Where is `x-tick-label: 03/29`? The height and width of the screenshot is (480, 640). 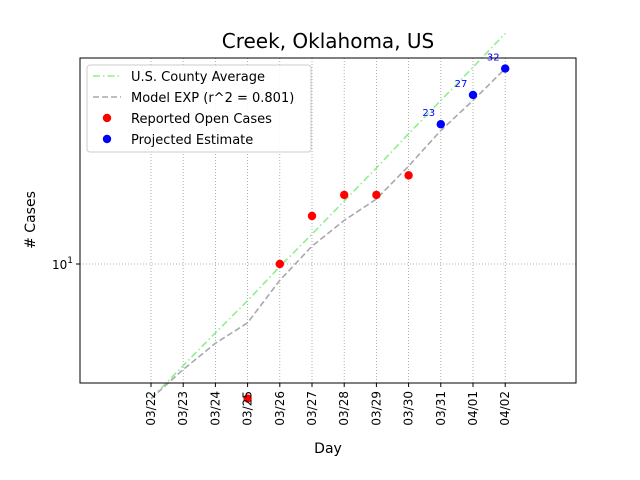 x-tick-label: 03/29 is located at coordinates (376, 408).